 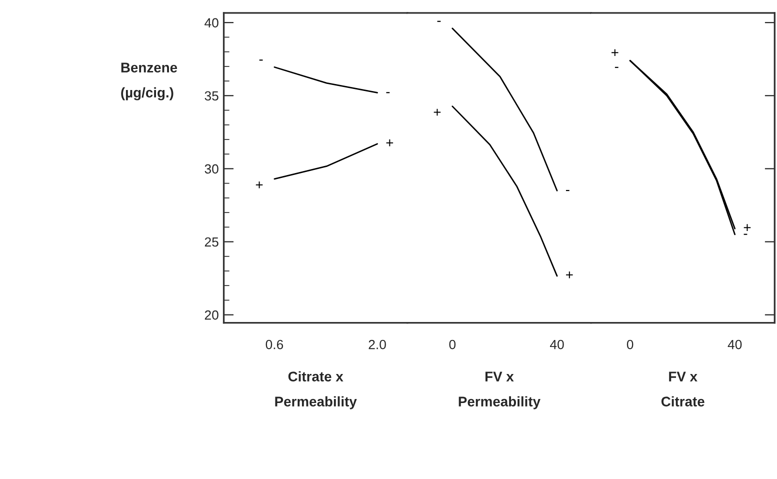 What do you see at coordinates (275, 345) in the screenshot?
I see `x-tick-label: 0.6` at bounding box center [275, 345].